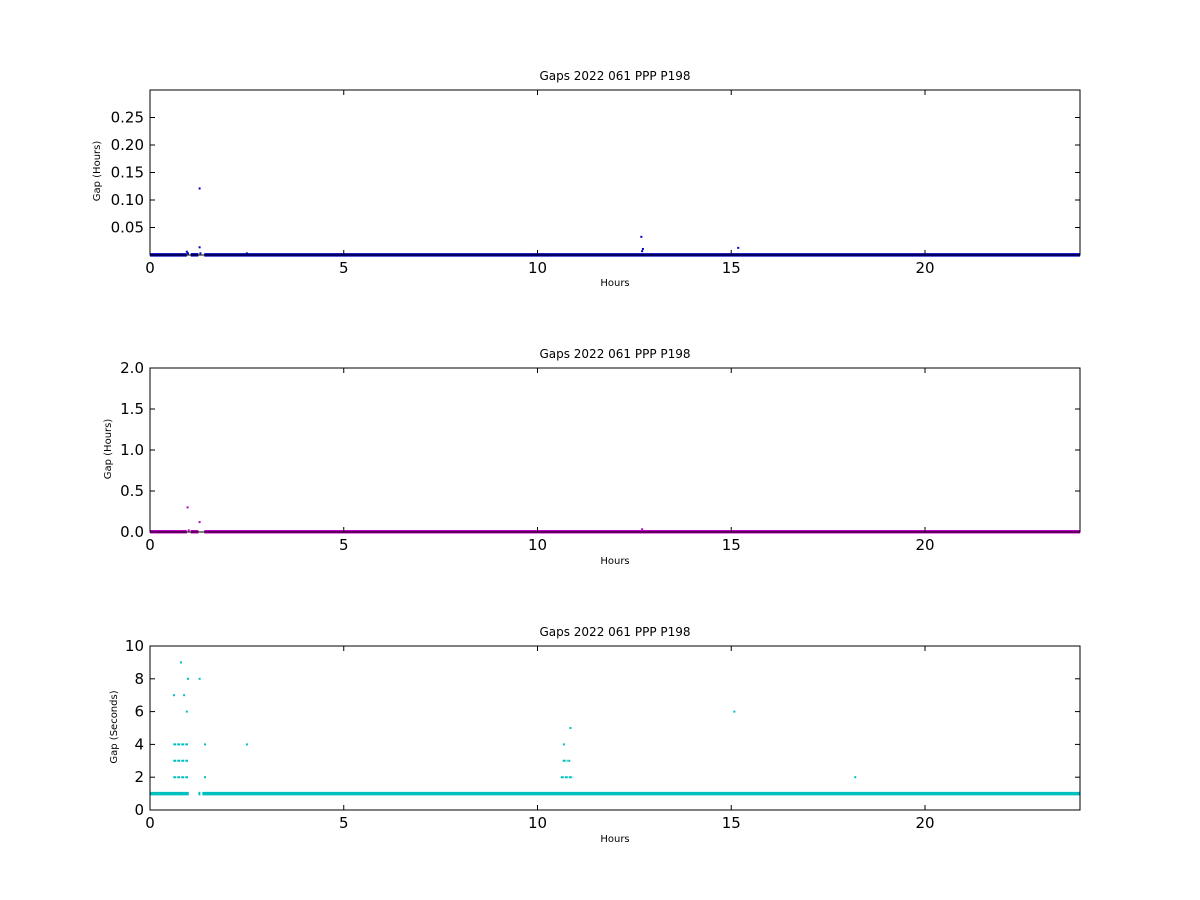 This screenshot has height=900, width=1200. I want to click on y-tick-label: 10, so click(134, 646).